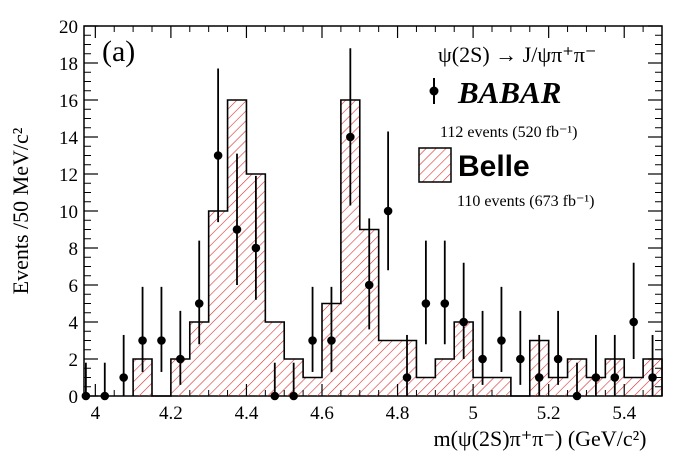  I want to click on x-tick-label: 4.6, so click(322, 413).